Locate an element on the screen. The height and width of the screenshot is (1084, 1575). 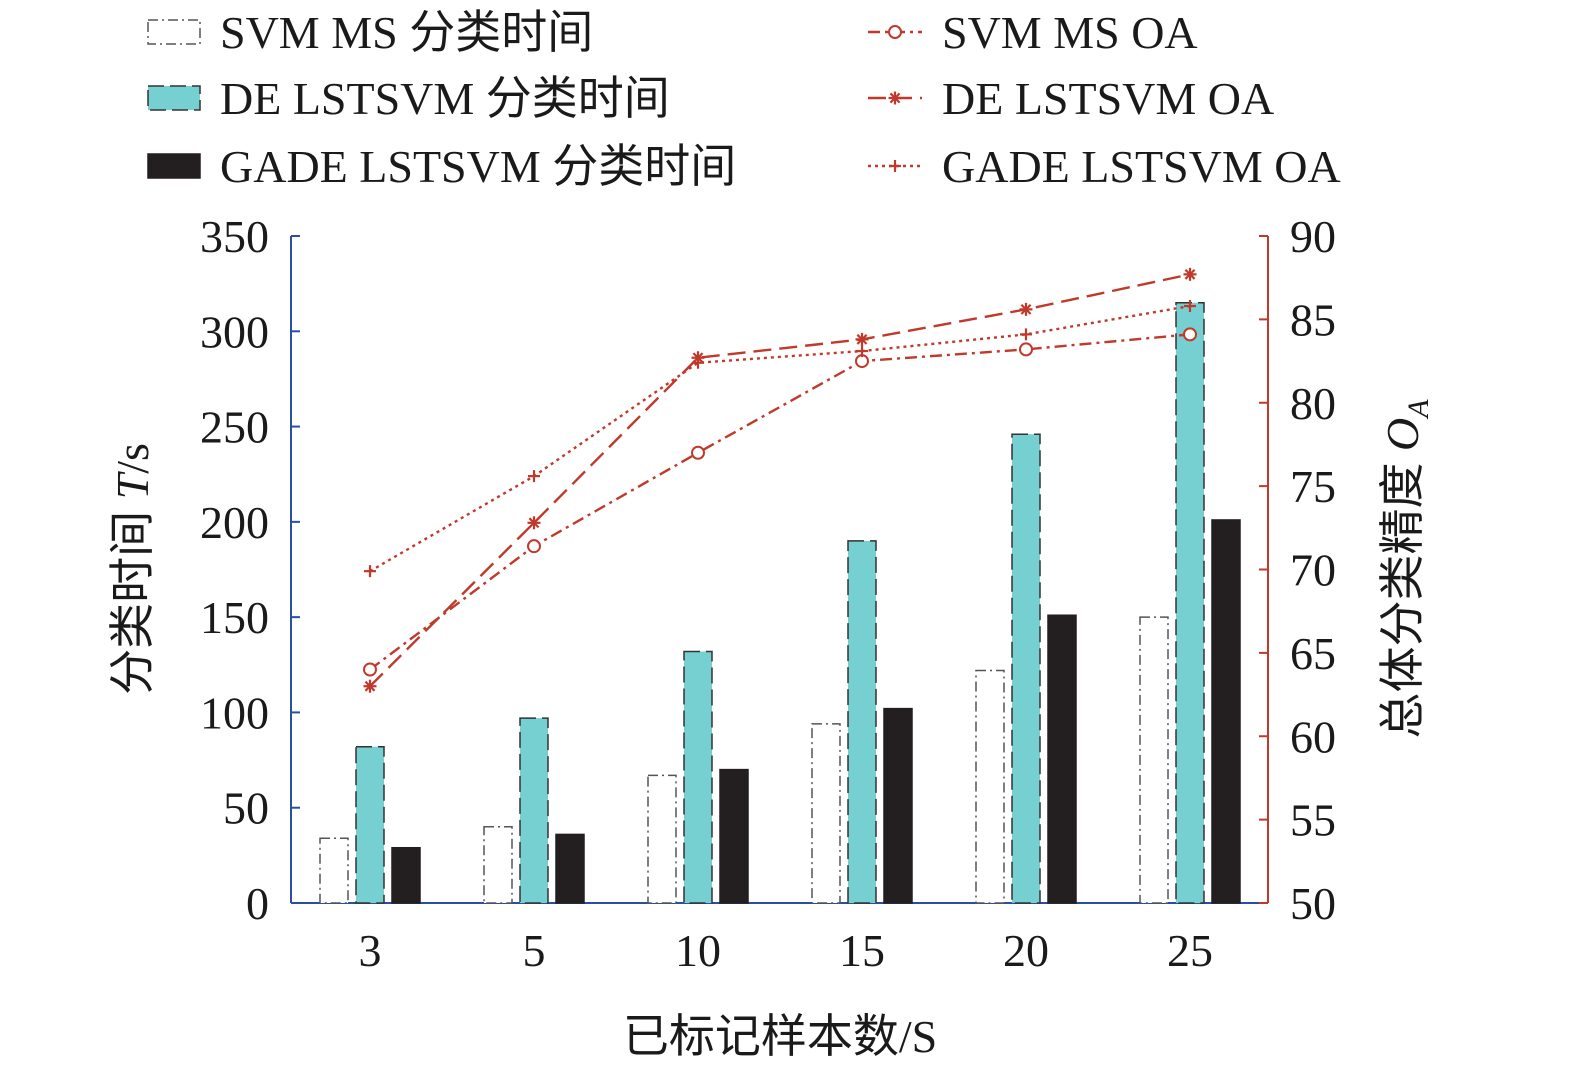
y-axis-left-title: 分类时间 T/s is located at coordinates (132, 569).